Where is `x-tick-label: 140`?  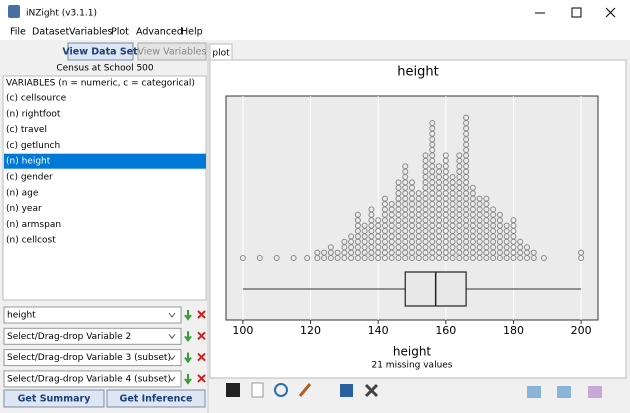 x-tick-label: 140 is located at coordinates (378, 330).